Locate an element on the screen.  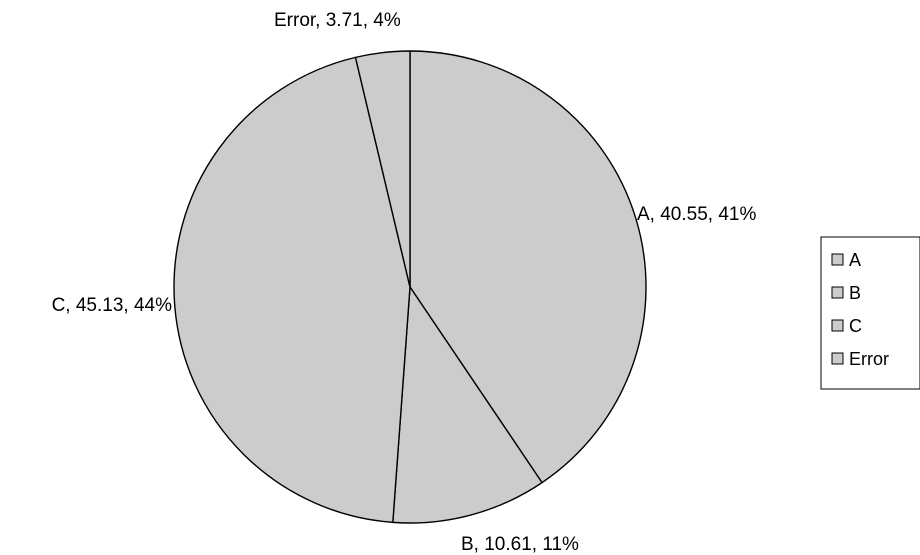
pie-slice-error is located at coordinates (382, 169).